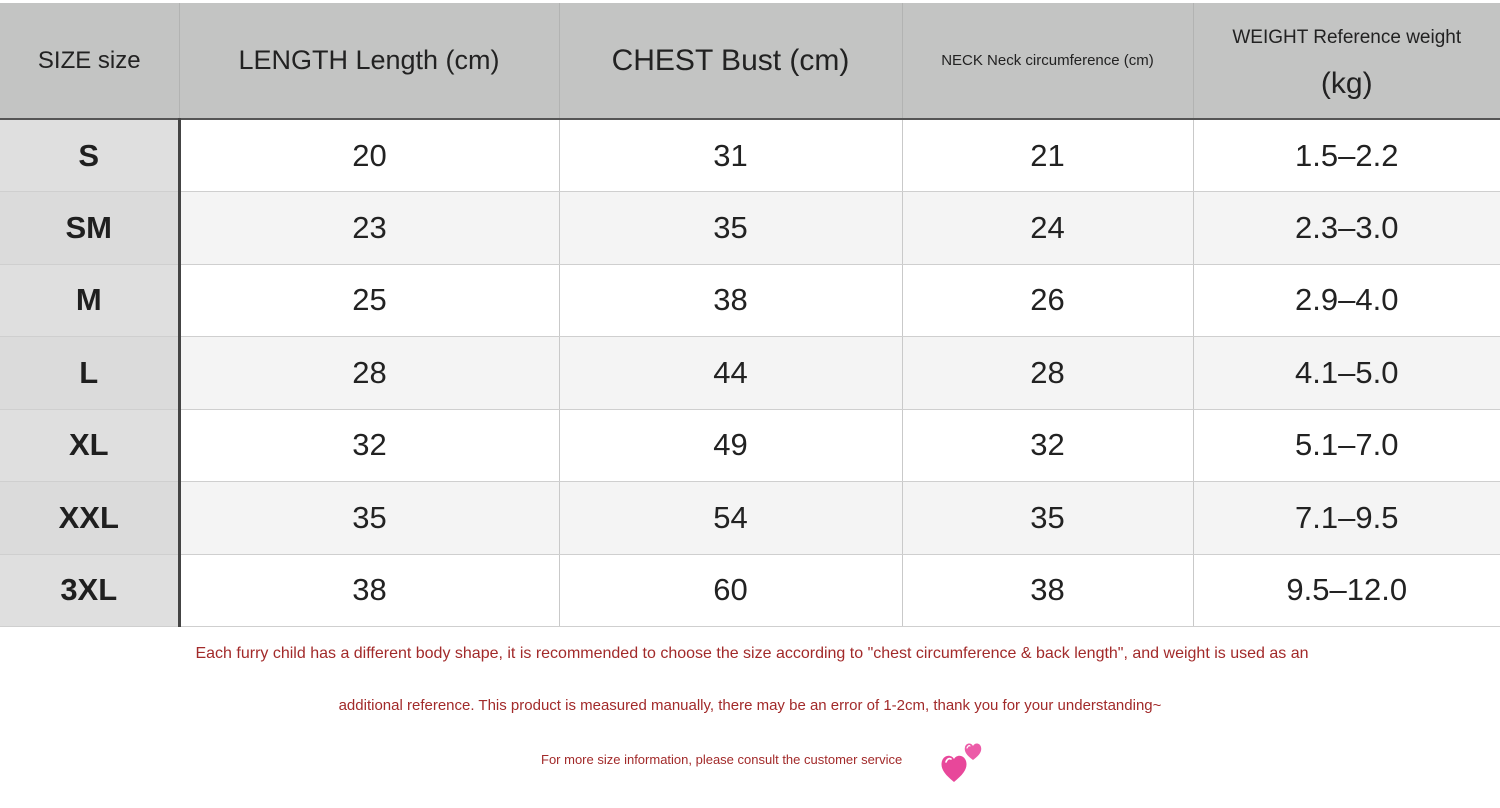 The width and height of the screenshot is (1500, 808). Describe the element at coordinates (1048, 228) in the screenshot. I see `neck-cell: 24` at that location.